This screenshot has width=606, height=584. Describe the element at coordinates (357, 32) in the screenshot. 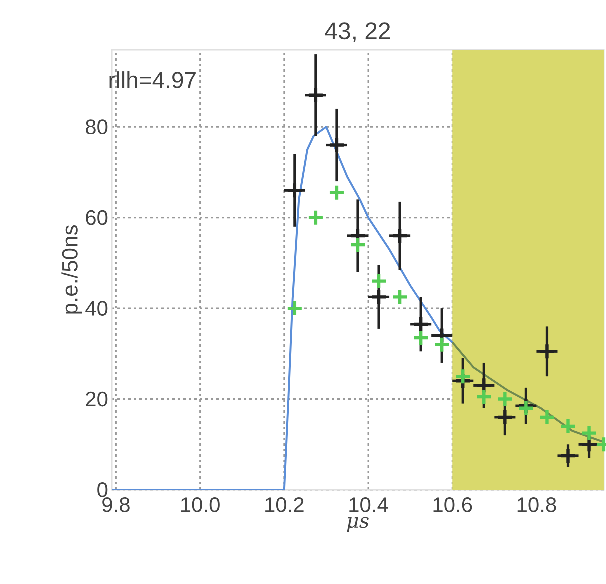

I see `chart-title: 43, 22` at that location.